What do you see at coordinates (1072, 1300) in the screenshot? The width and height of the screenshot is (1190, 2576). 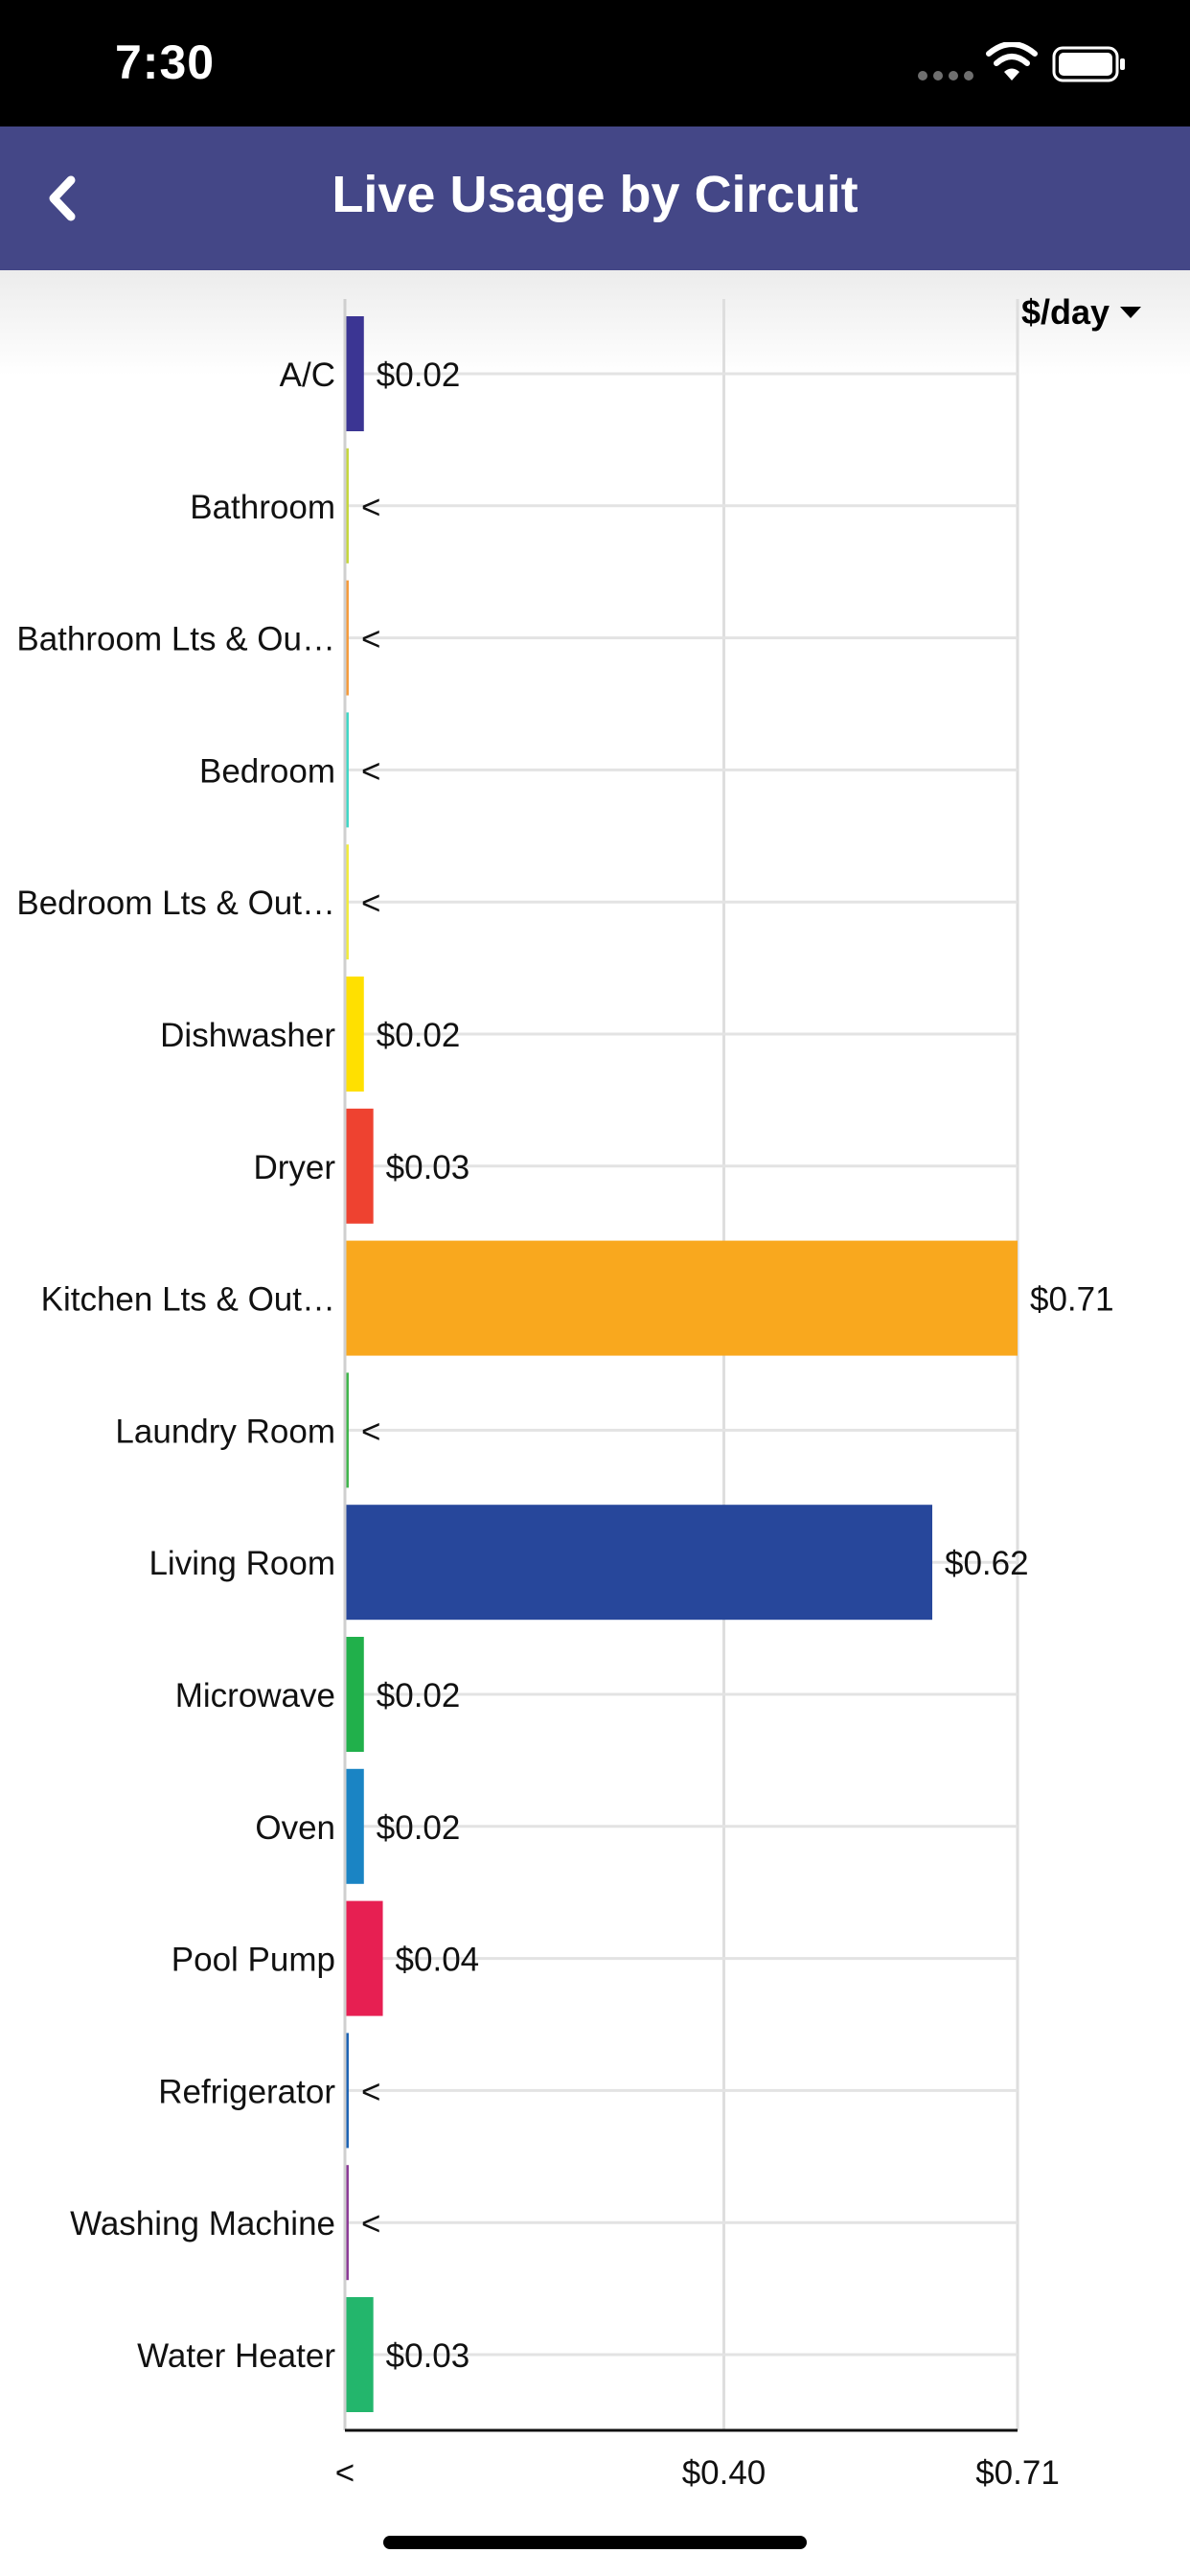 I see `value-label: $0.71` at bounding box center [1072, 1300].